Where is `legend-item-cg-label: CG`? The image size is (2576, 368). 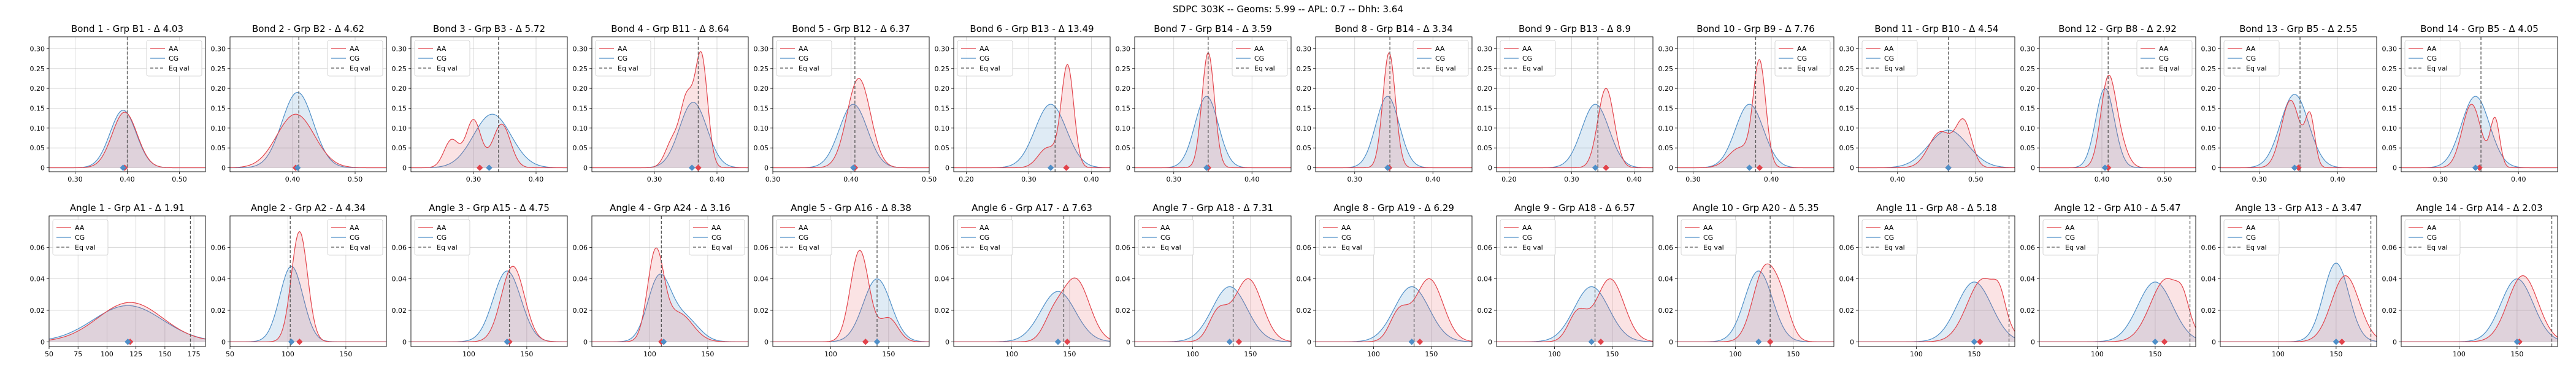 legend-item-cg-label: CG is located at coordinates (1889, 238).